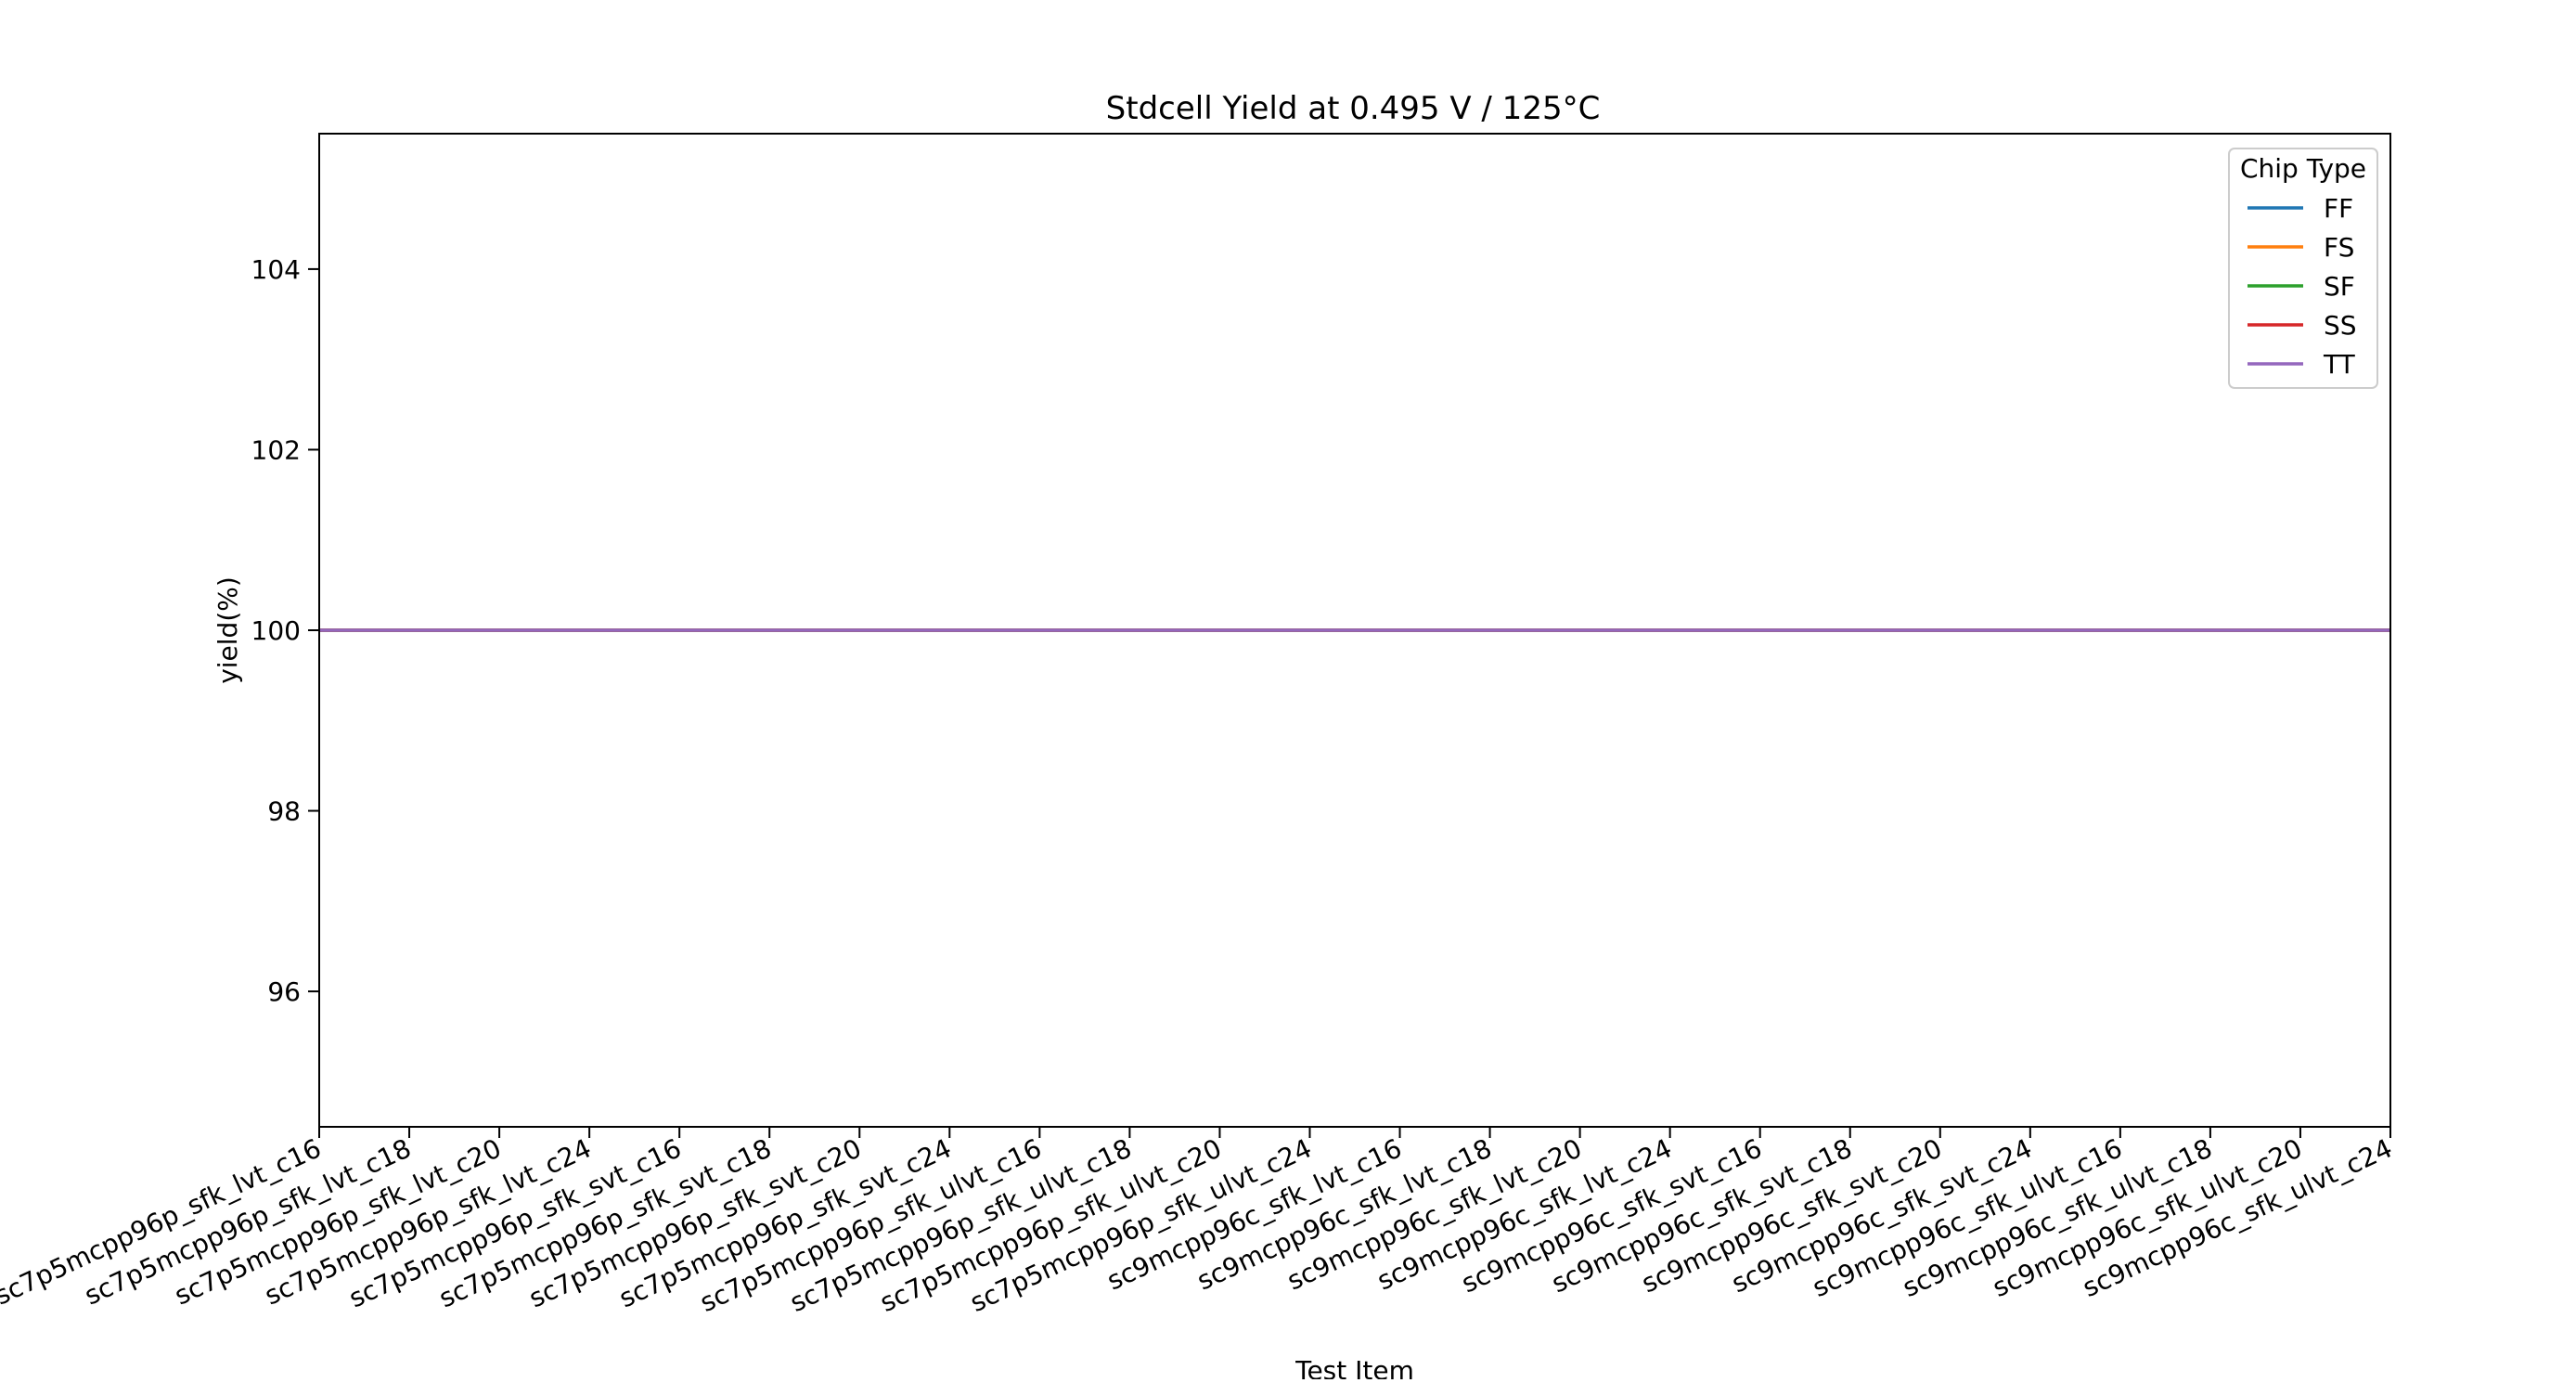 This screenshot has width=2576, height=1383. I want to click on legend-label-ss: SS, so click(2340, 325).